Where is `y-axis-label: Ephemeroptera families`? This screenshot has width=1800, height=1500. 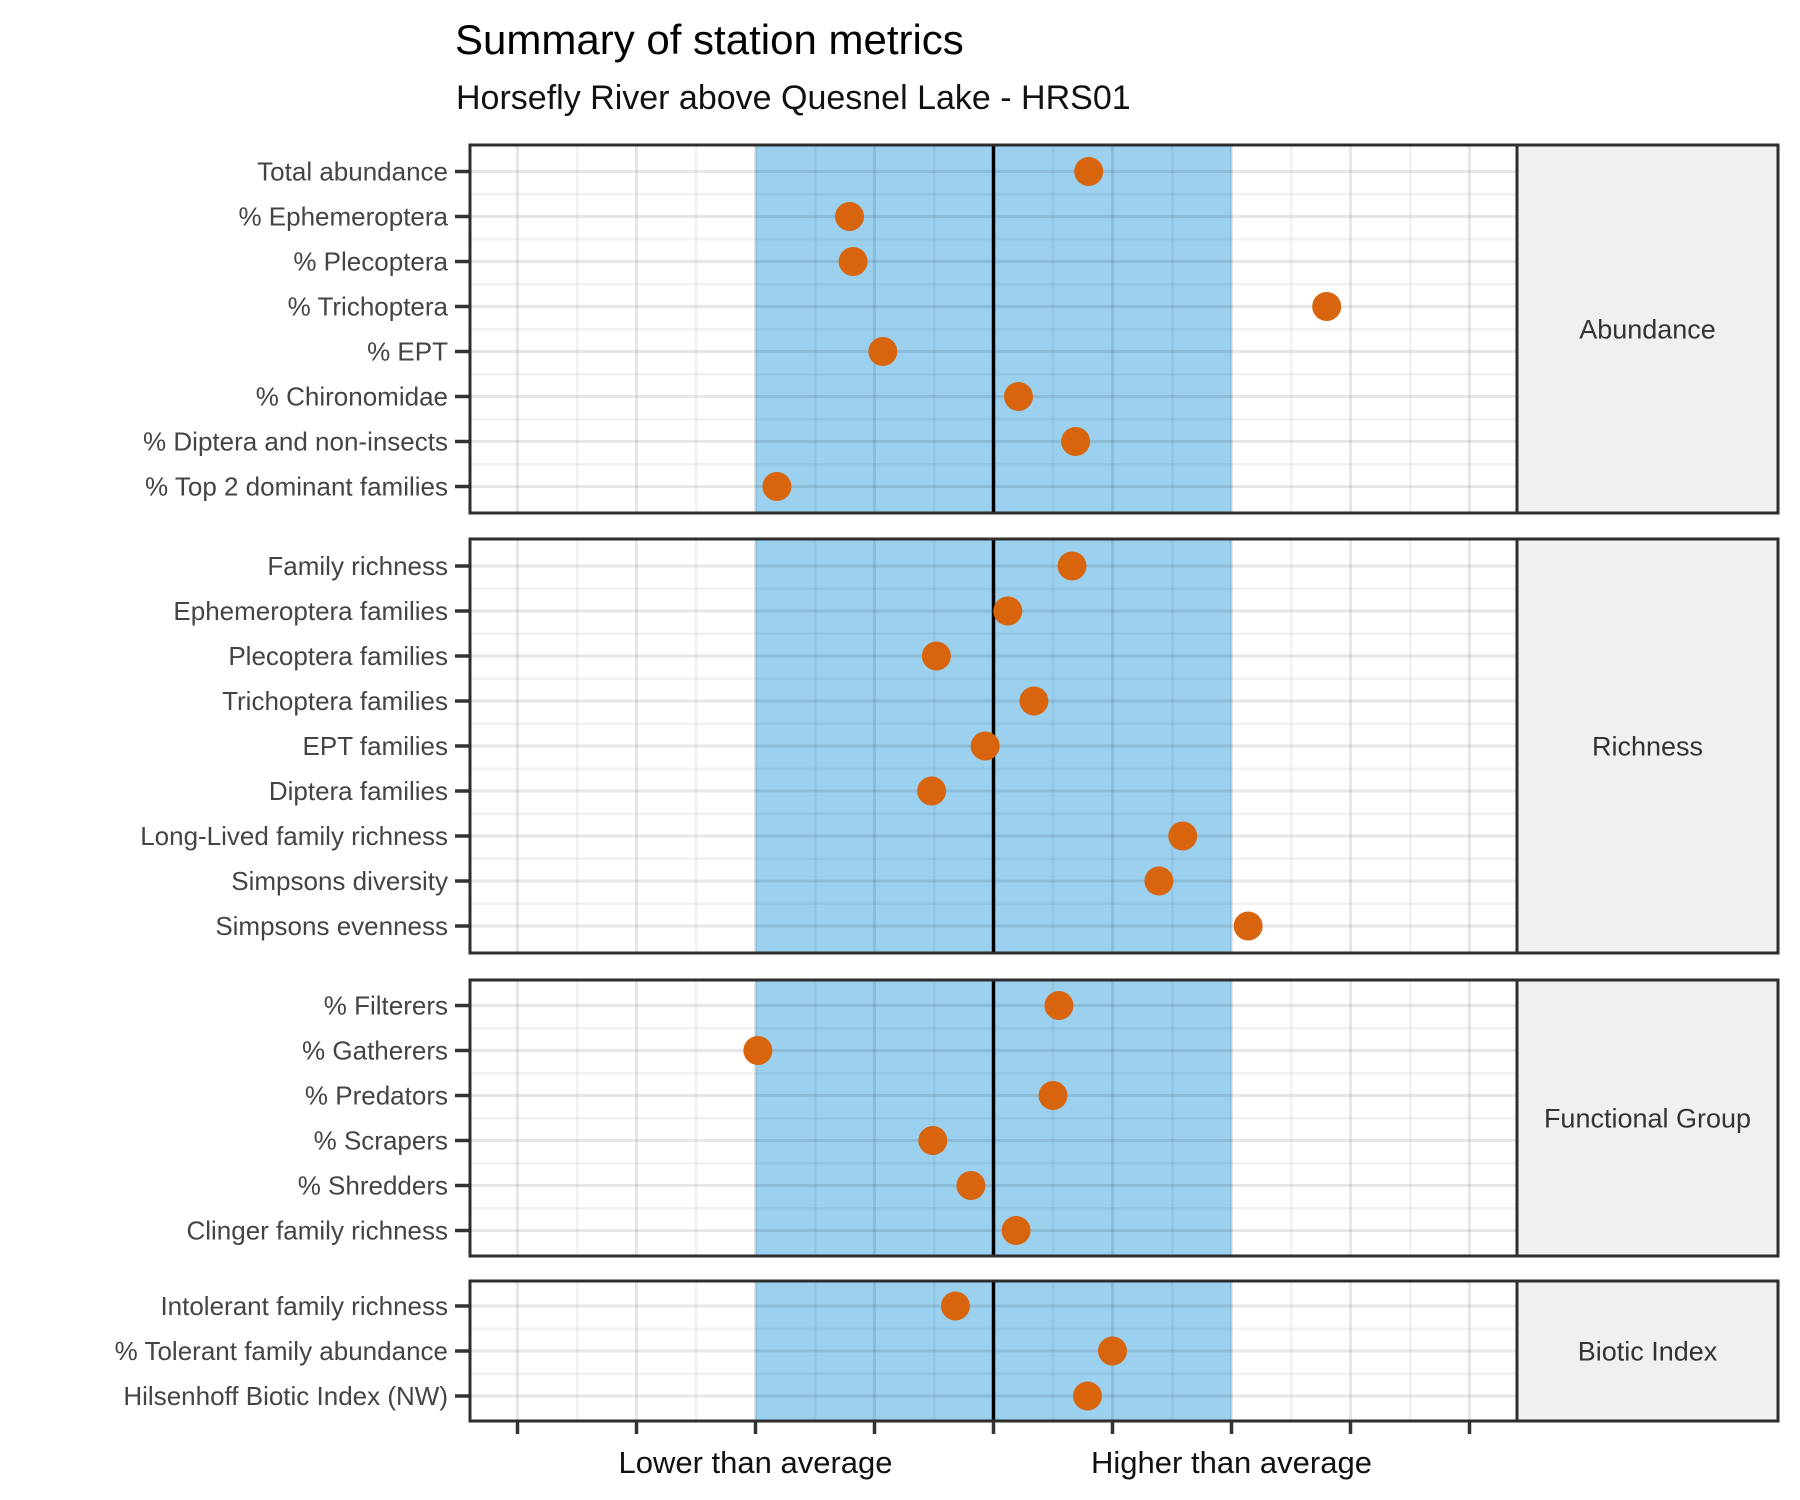
y-axis-label: Ephemeroptera families is located at coordinates (310, 611).